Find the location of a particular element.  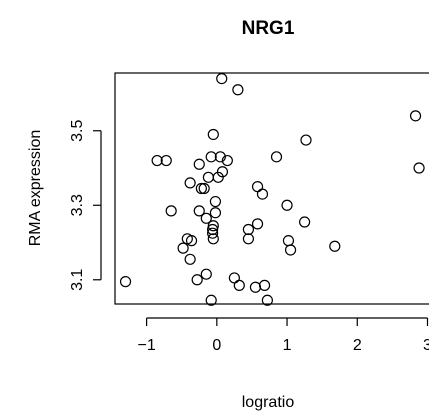

x-axis: −1 0 1 2 3 is located at coordinates (283, 335).